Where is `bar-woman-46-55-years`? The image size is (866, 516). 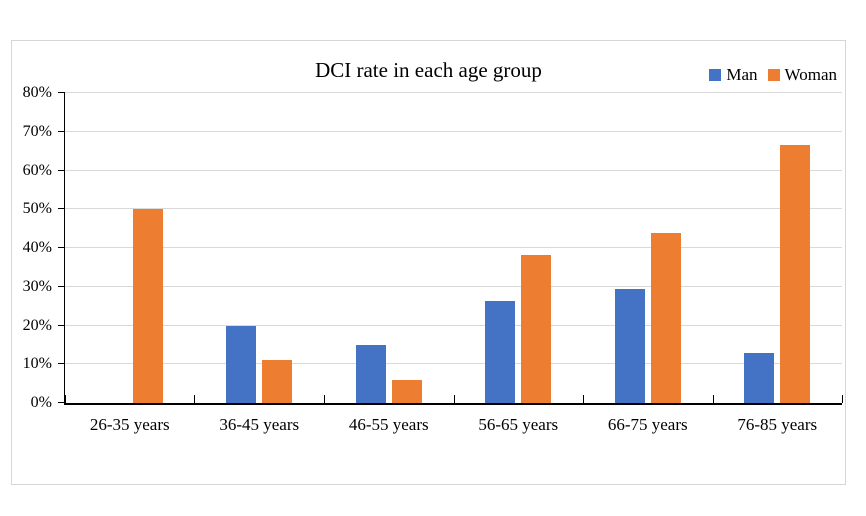
bar-woman-46-55-years is located at coordinates (406, 391).